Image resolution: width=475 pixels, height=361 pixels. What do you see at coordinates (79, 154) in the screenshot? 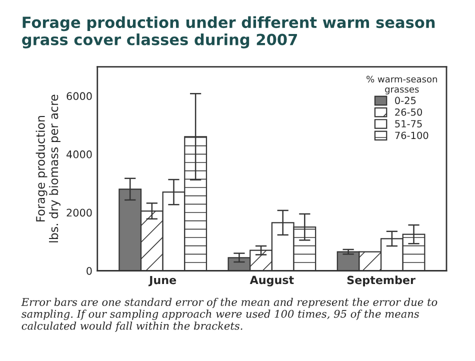
I see `y-tick-label: 4000` at bounding box center [79, 154].